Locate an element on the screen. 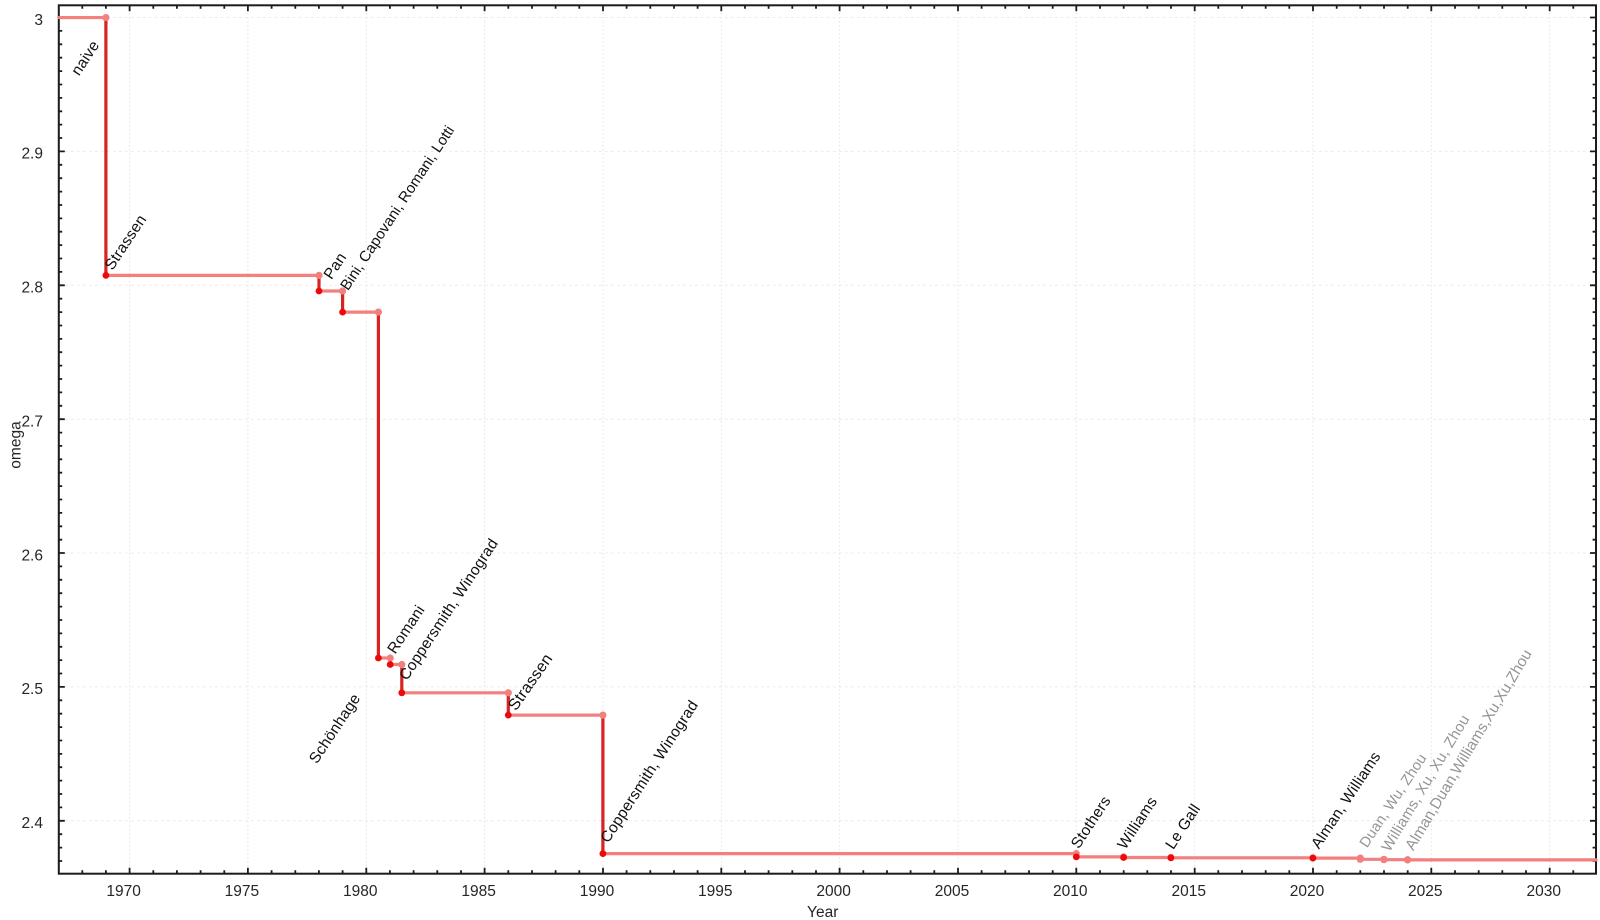 This screenshot has height=920, width=1600. svg-text: 1985 is located at coordinates (478, 891).